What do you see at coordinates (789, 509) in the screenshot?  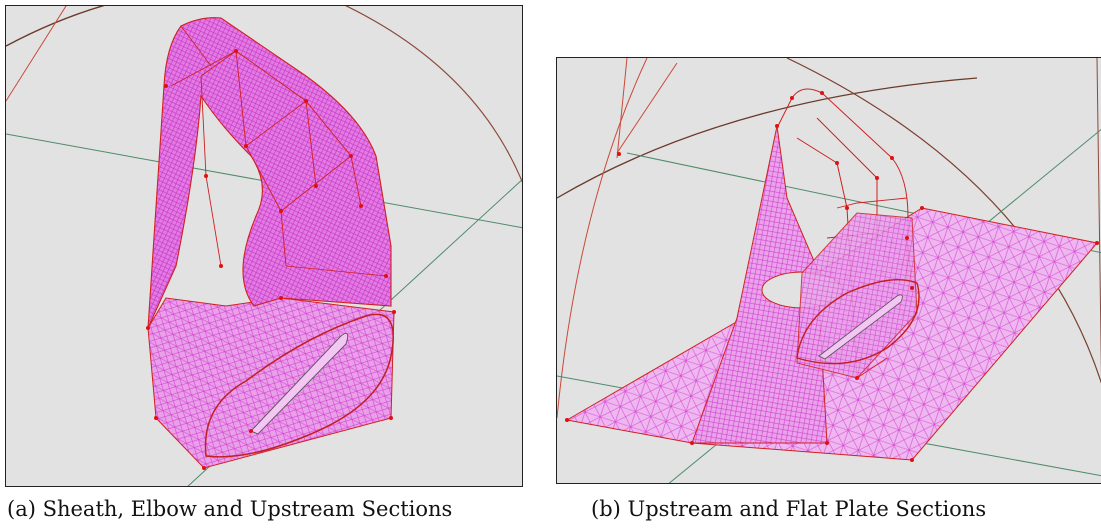 I see `caption-b: (b) Upstream and Flat Plate Sections` at bounding box center [789, 509].